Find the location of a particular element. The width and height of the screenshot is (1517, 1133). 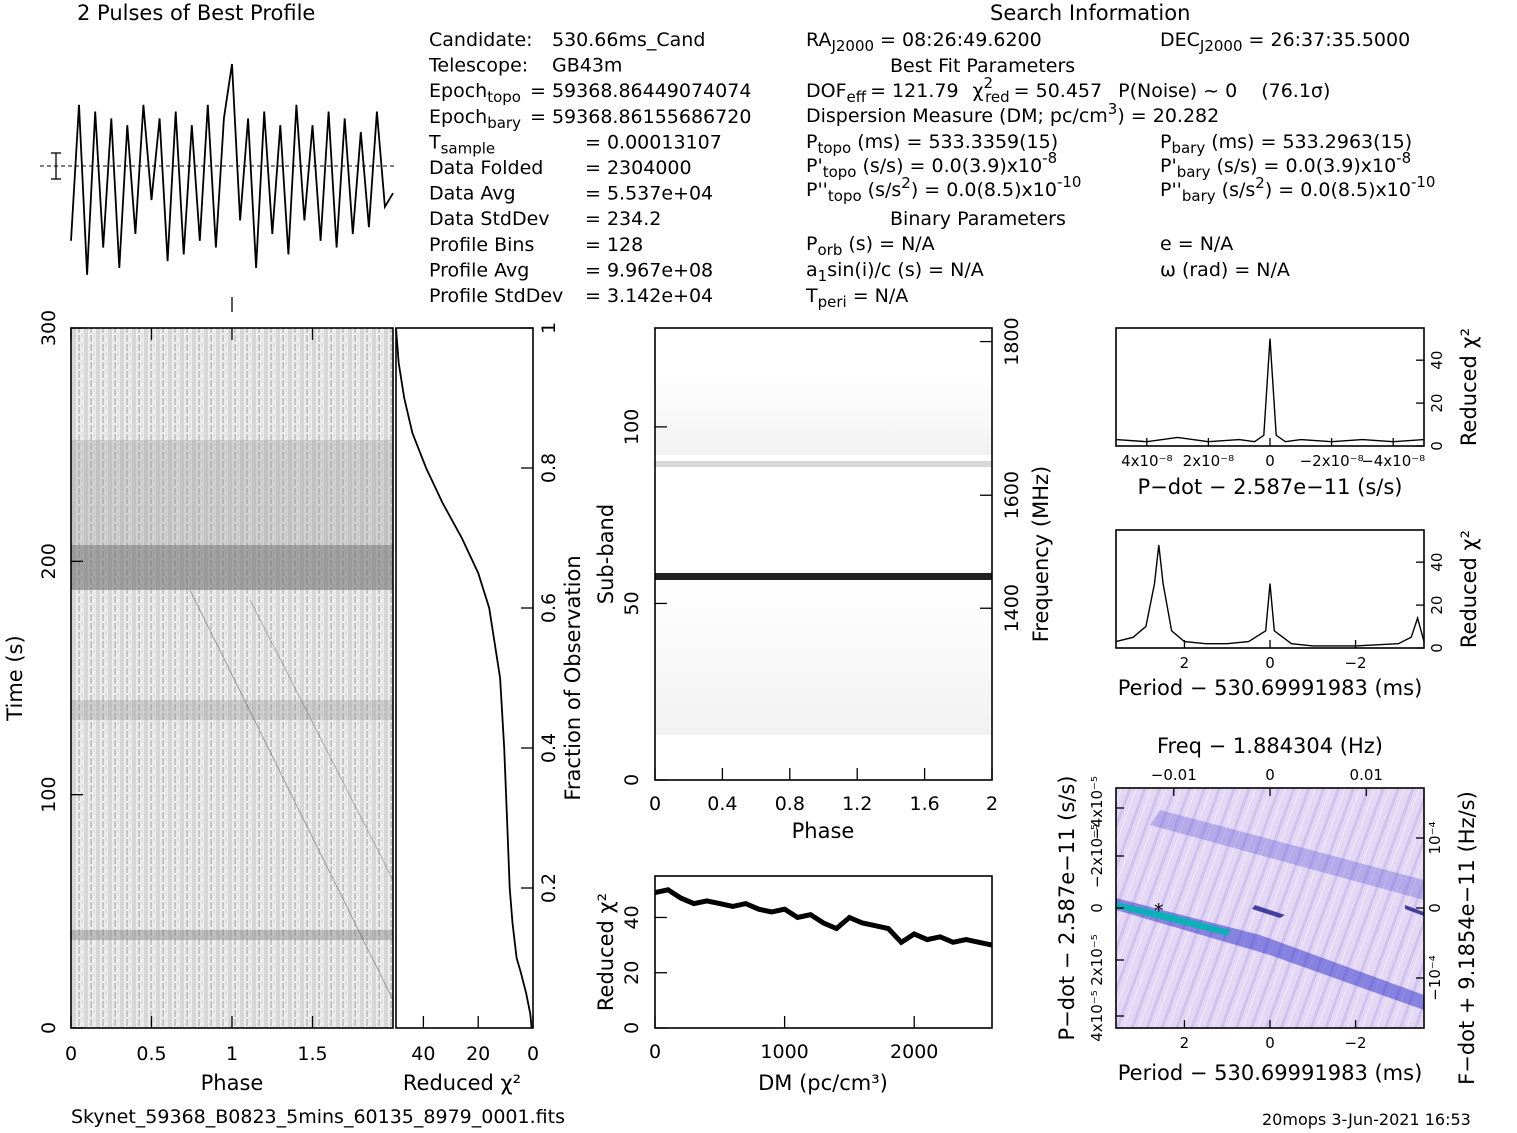

svg-text:Dispersion Measure (DM; pc/cm3: Dispersion Measure (DM; pc/cm3) = 20.282 is located at coordinates (1012, 113).